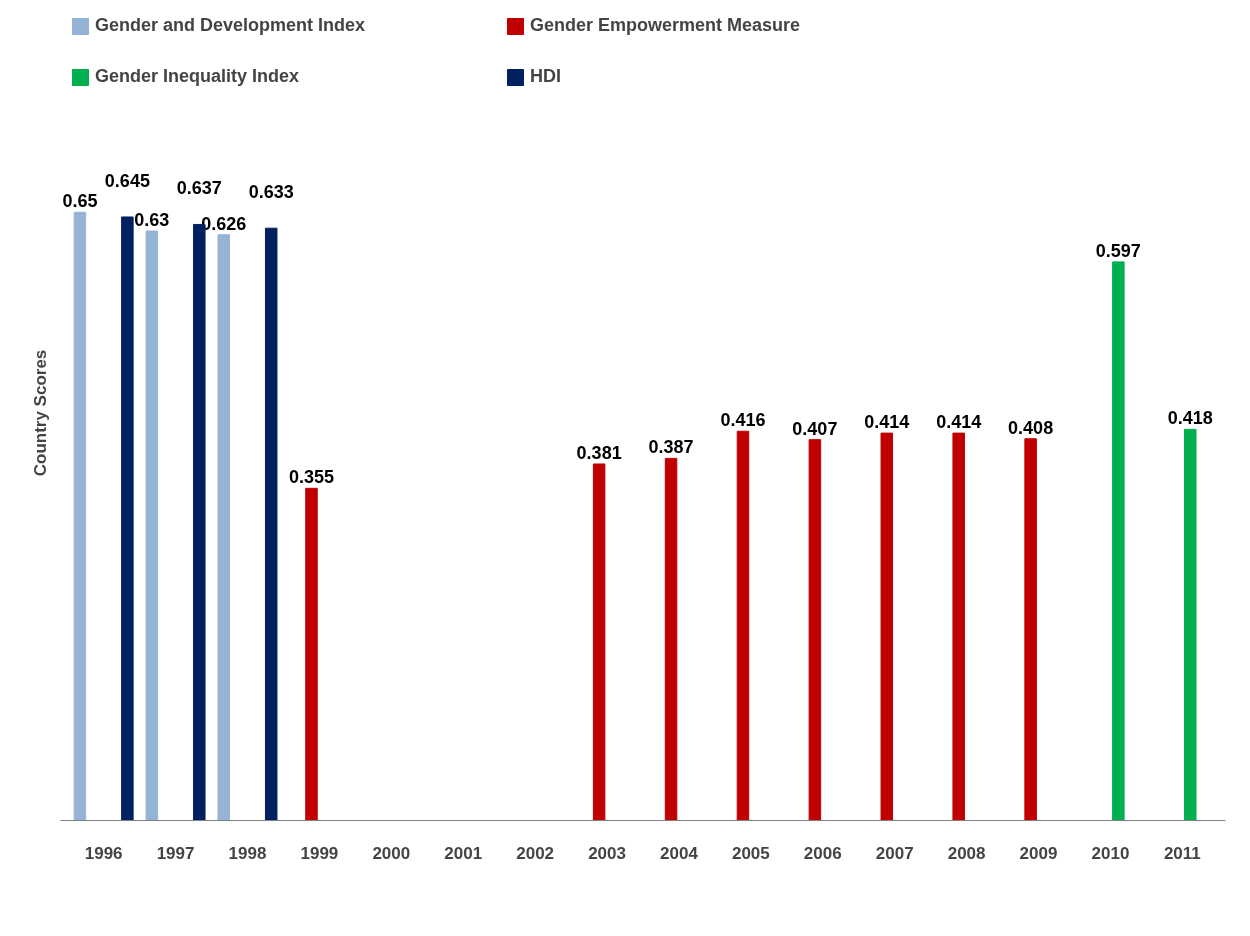 The width and height of the screenshot is (1250, 936). What do you see at coordinates (1038, 853) in the screenshot?
I see `x-tick-label: 2009` at bounding box center [1038, 853].